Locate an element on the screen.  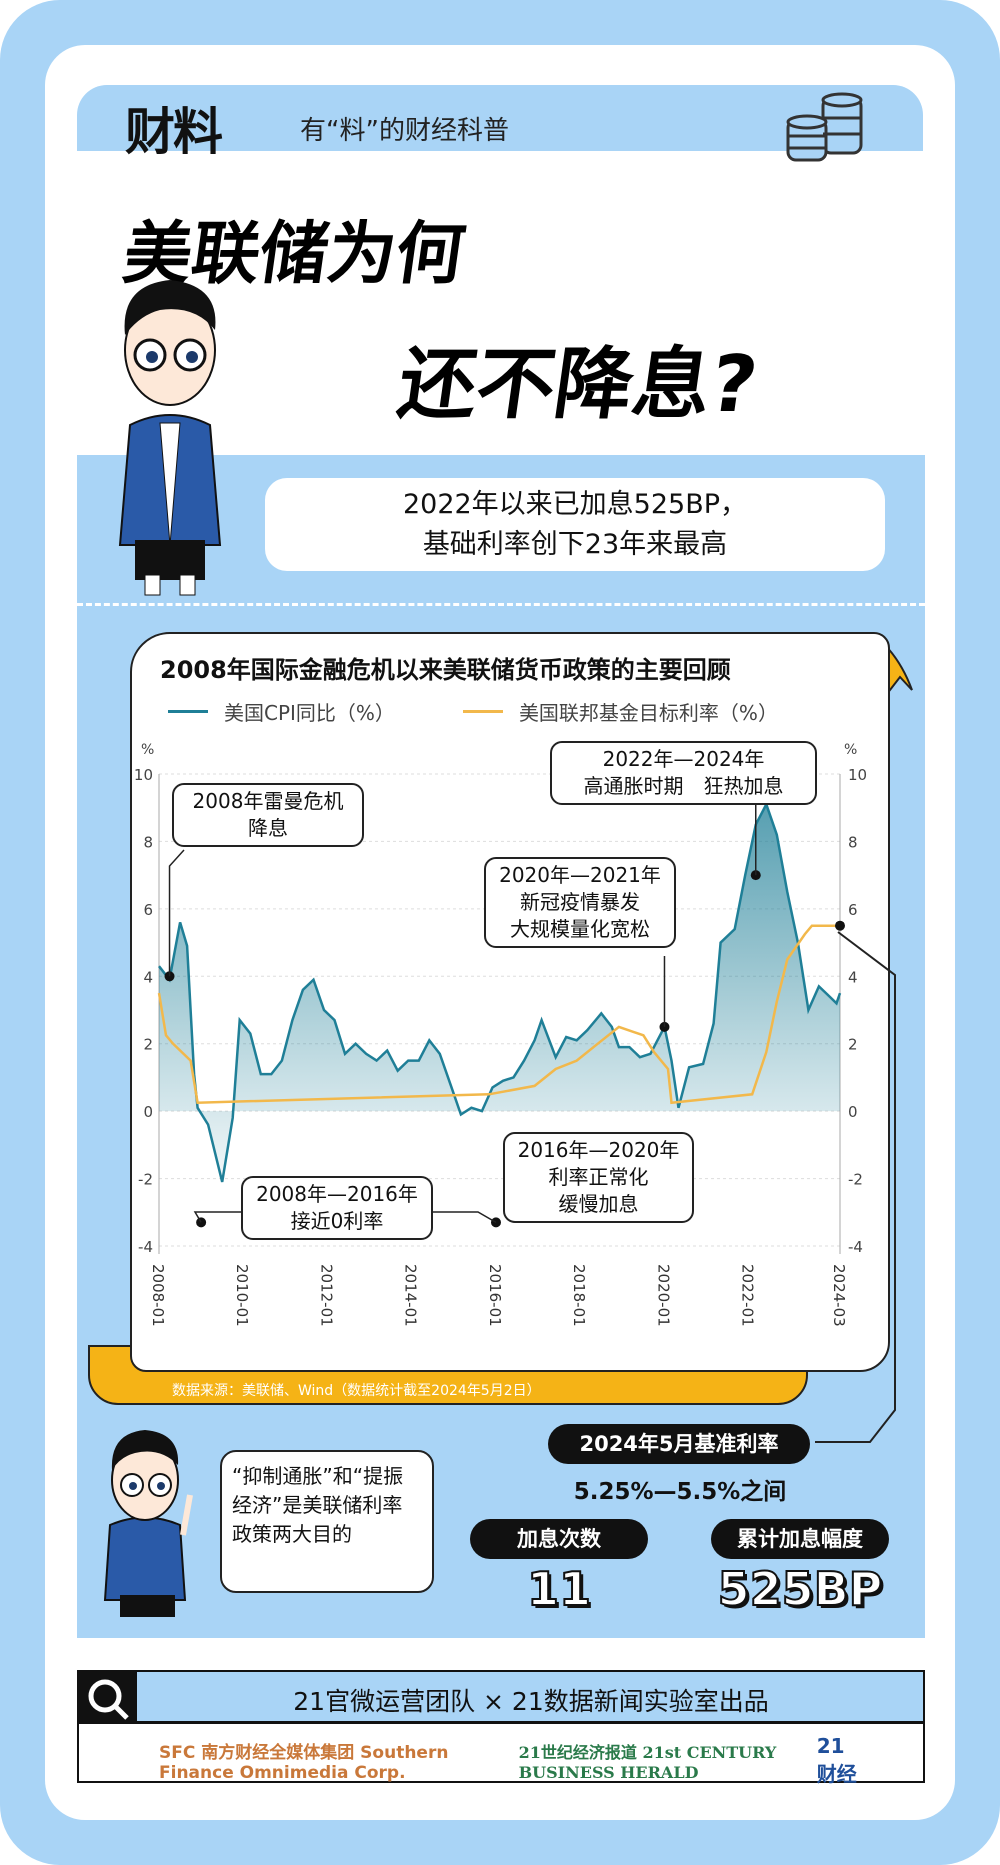
coins-stack-icon is located at coordinates (824, 127).